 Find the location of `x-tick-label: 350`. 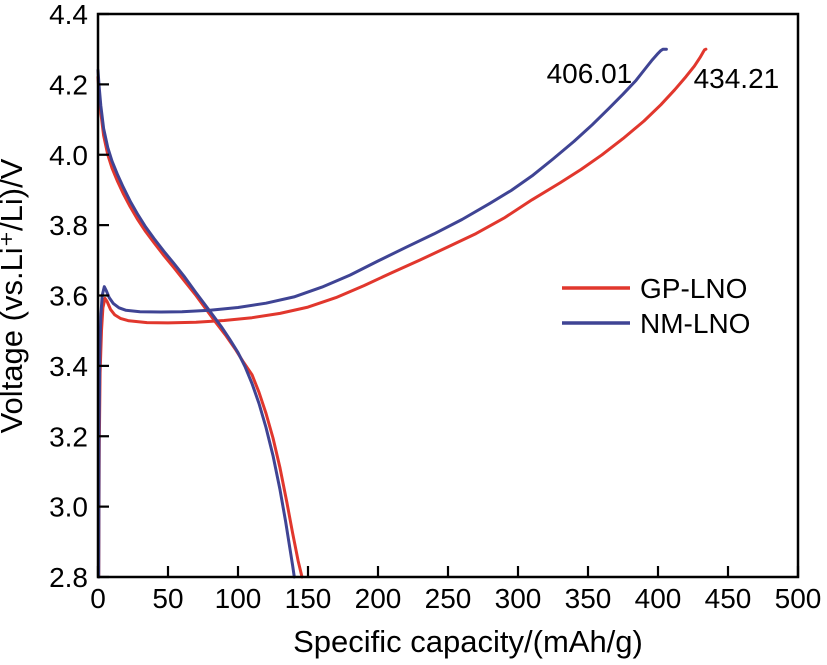

x-tick-label: 350 is located at coordinates (588, 598).